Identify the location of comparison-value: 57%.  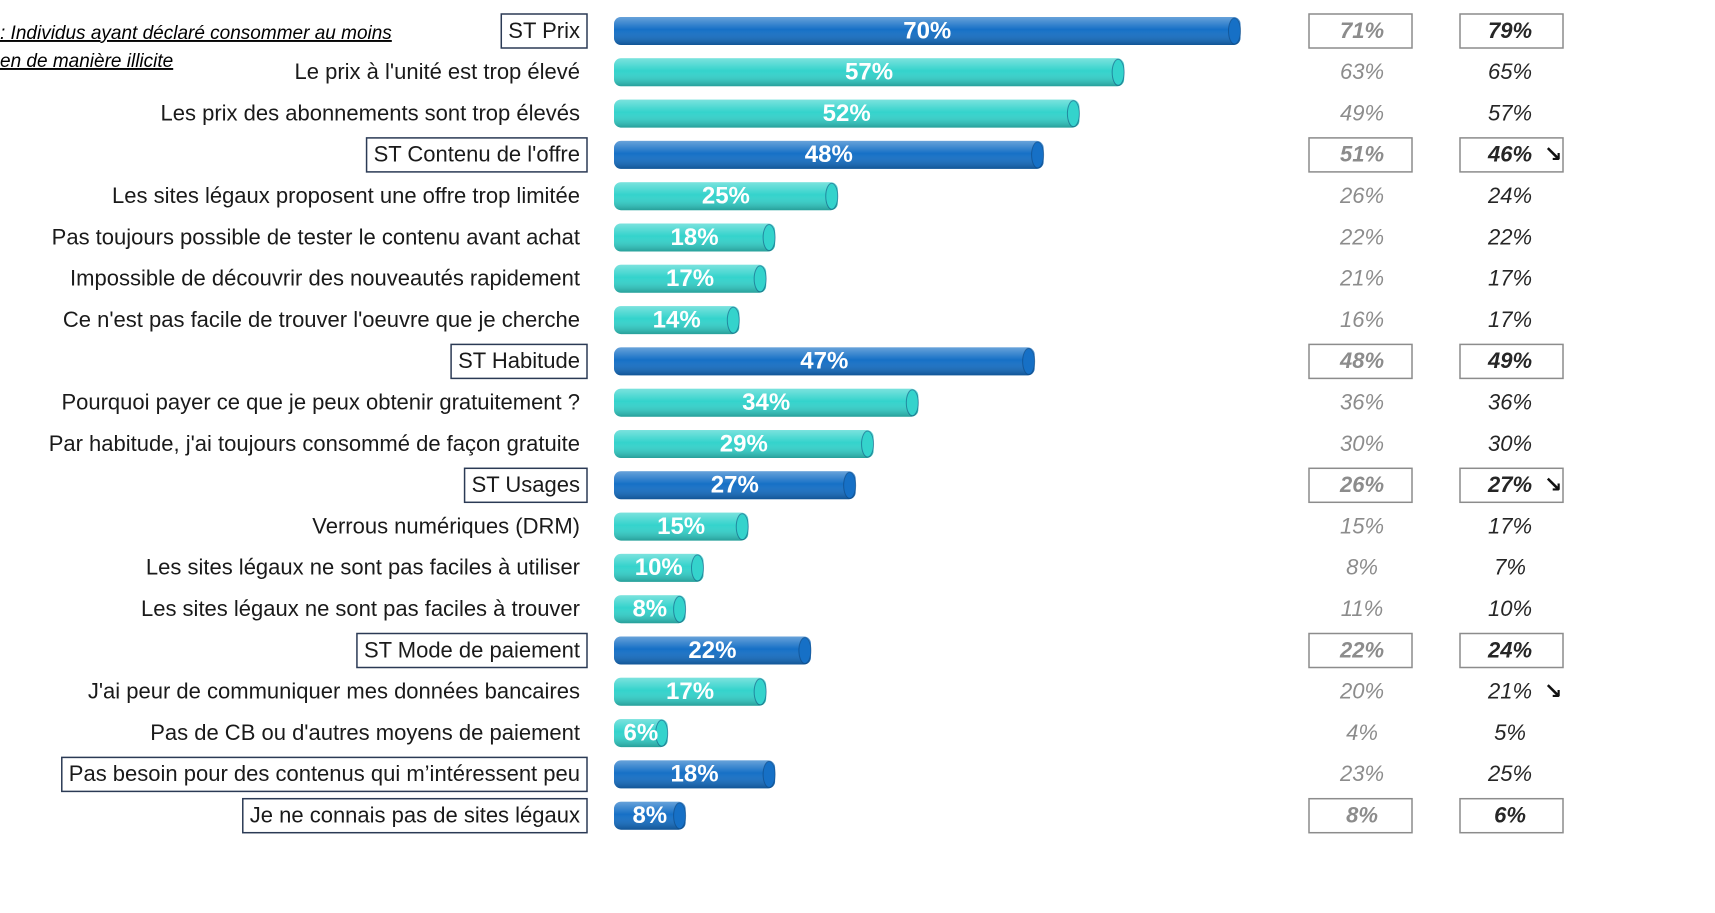
(1510, 112).